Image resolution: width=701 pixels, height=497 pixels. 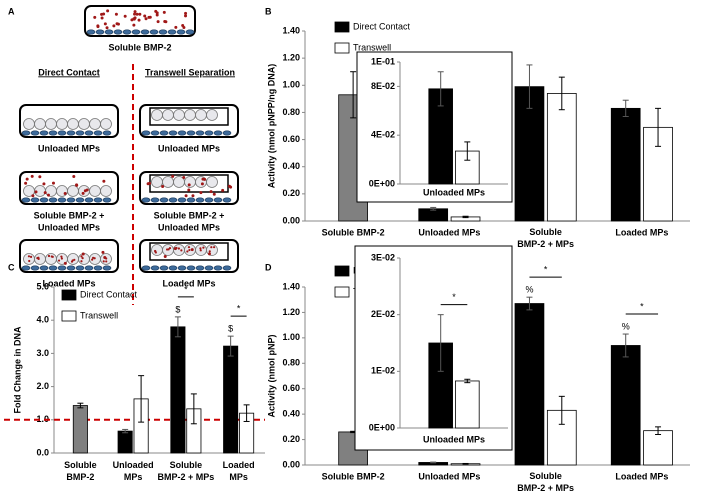 What do you see at coordinates (133, 465) in the screenshot?
I see `x-tick-label-line: Unloaded` at bounding box center [133, 465].